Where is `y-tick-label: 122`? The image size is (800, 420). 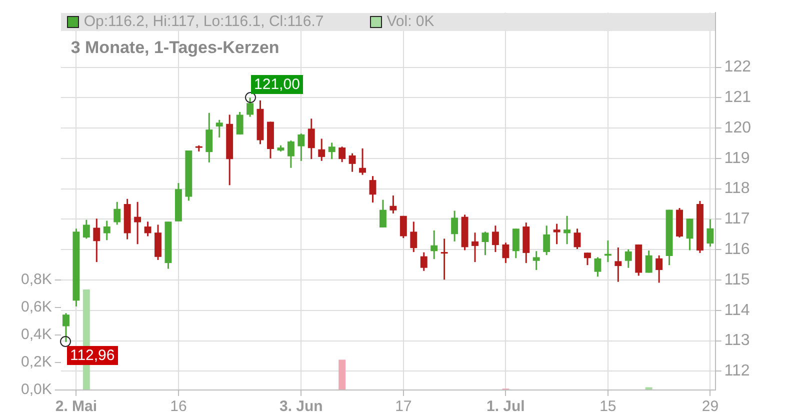
y-tick-label: 122 is located at coordinates (738, 67).